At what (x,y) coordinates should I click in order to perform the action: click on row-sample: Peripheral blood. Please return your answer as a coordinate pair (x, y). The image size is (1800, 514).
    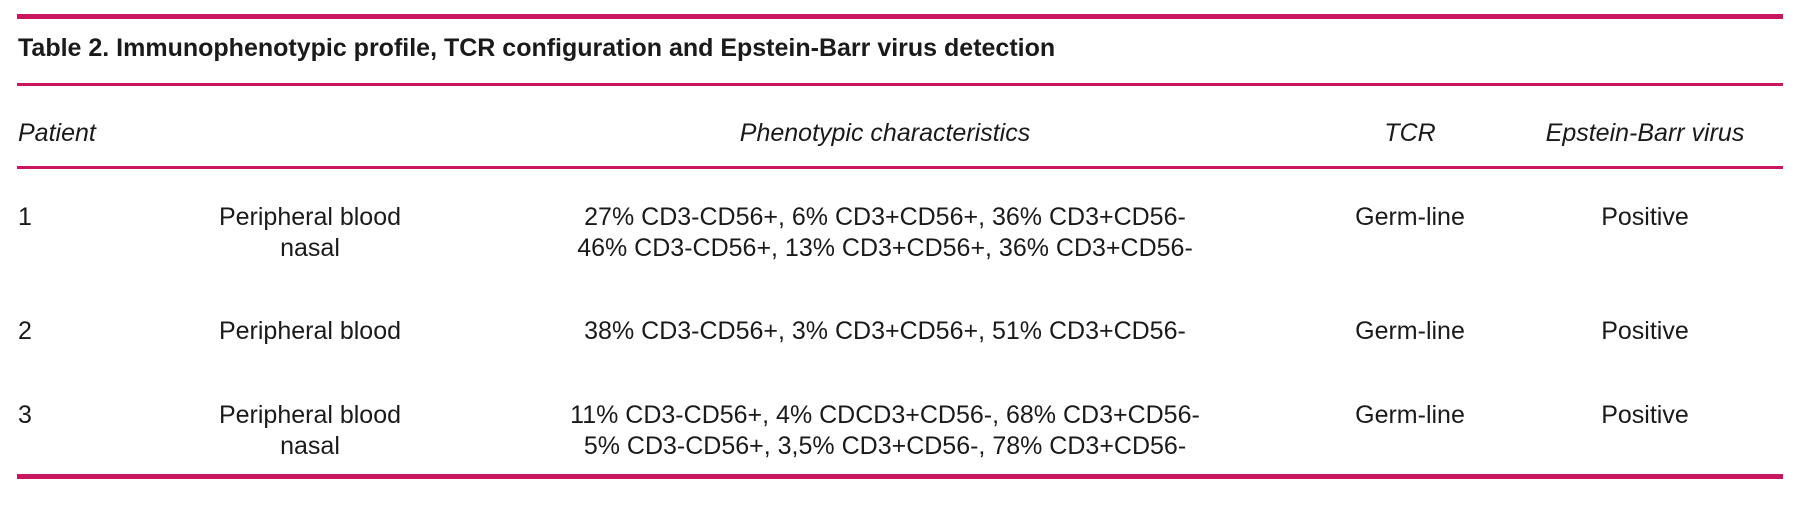
    Looking at the image, I should click on (310, 331).